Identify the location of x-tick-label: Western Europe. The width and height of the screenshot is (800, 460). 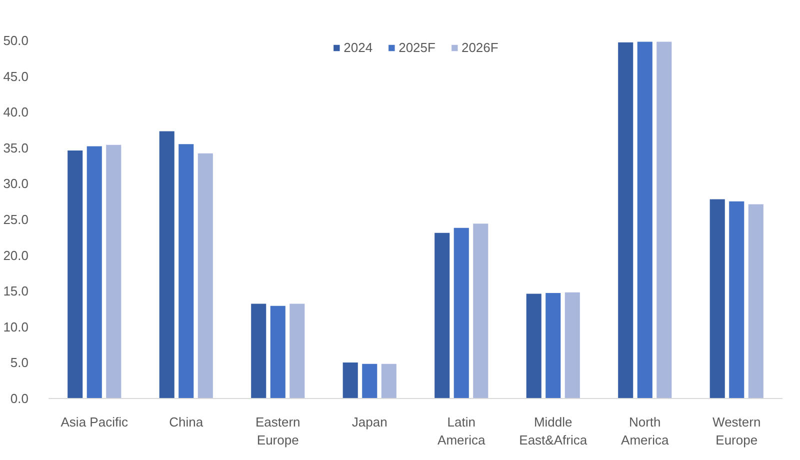
(736, 431).